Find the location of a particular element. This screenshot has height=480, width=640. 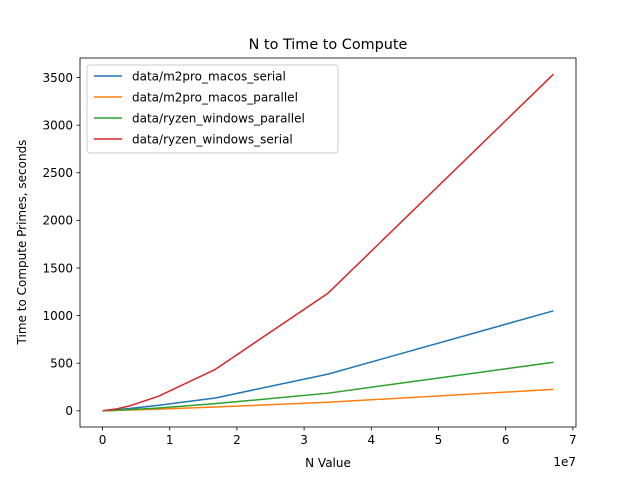

x-tick-label: 0 is located at coordinates (103, 440).